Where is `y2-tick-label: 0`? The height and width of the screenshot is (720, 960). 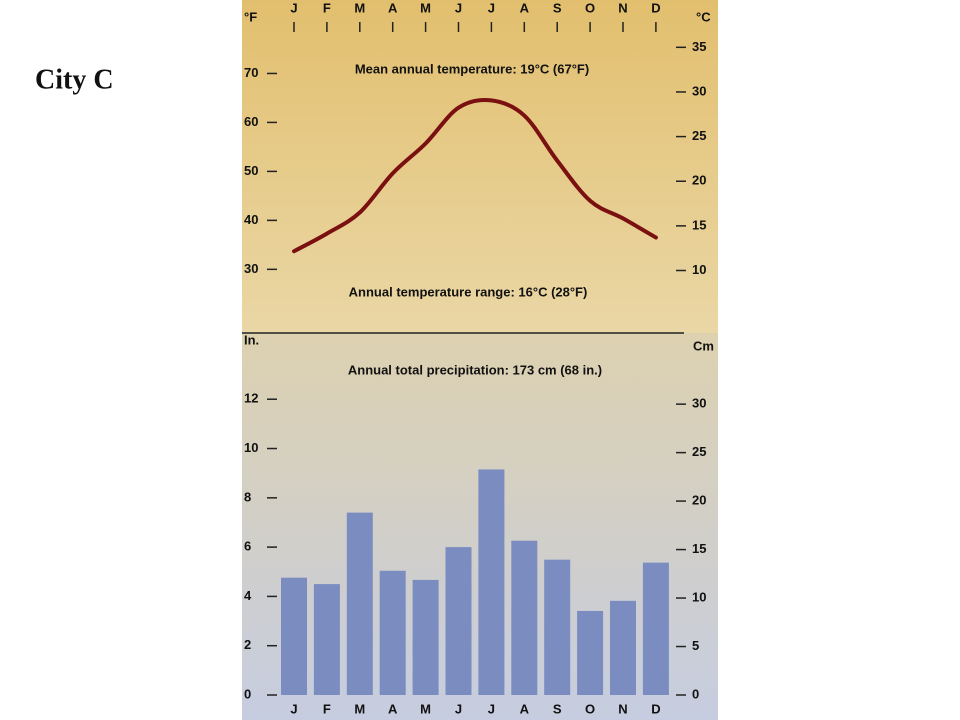
y2-tick-label: 0 is located at coordinates (695, 693).